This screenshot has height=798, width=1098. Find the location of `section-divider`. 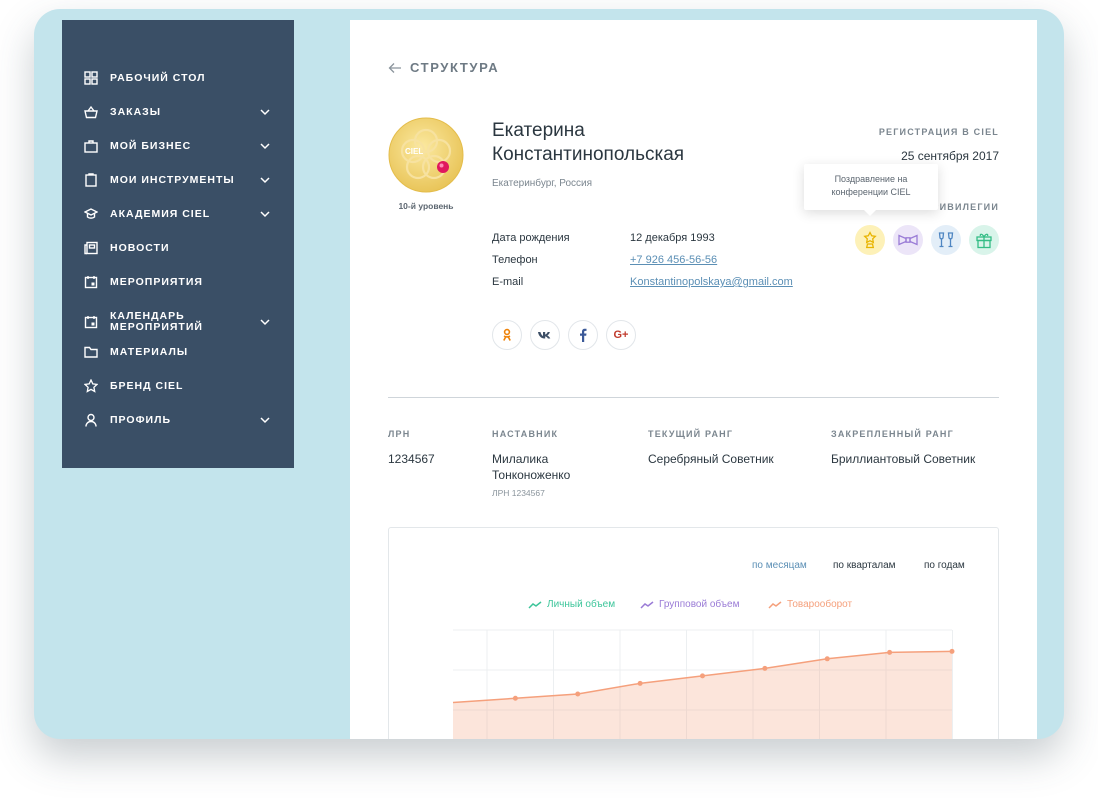

section-divider is located at coordinates (693, 397).